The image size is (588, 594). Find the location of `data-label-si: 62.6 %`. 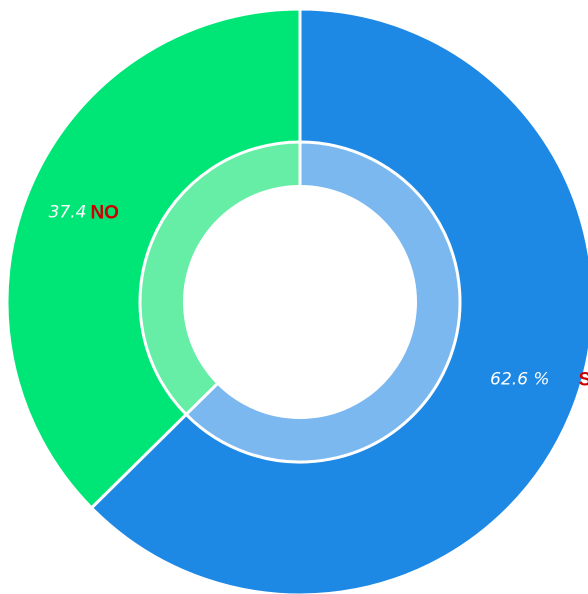

data-label-si: 62.6 % is located at coordinates (519, 379).